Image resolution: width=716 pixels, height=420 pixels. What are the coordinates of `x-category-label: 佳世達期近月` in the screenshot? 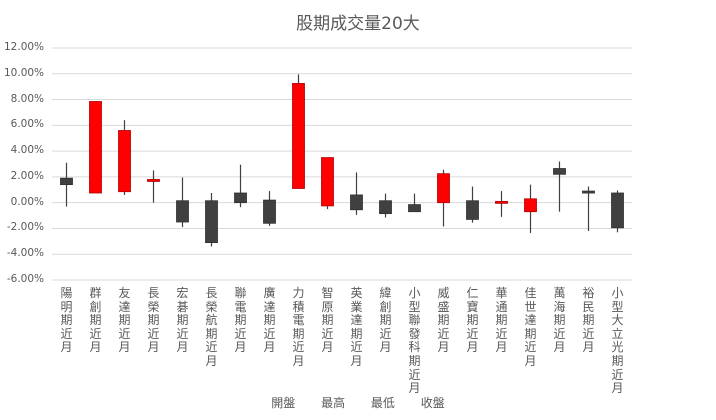 It's located at (530, 327).